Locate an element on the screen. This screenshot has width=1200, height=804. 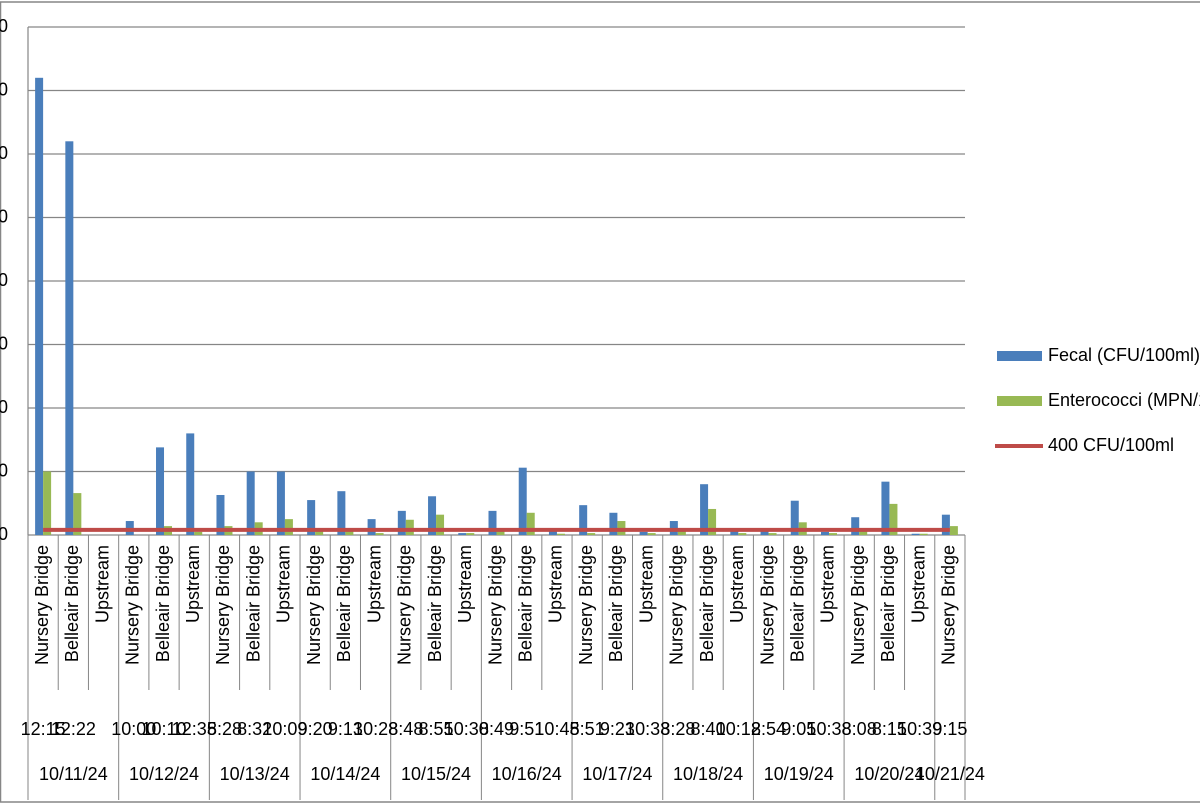
time-label: 8:49 is located at coordinates (496, 729).